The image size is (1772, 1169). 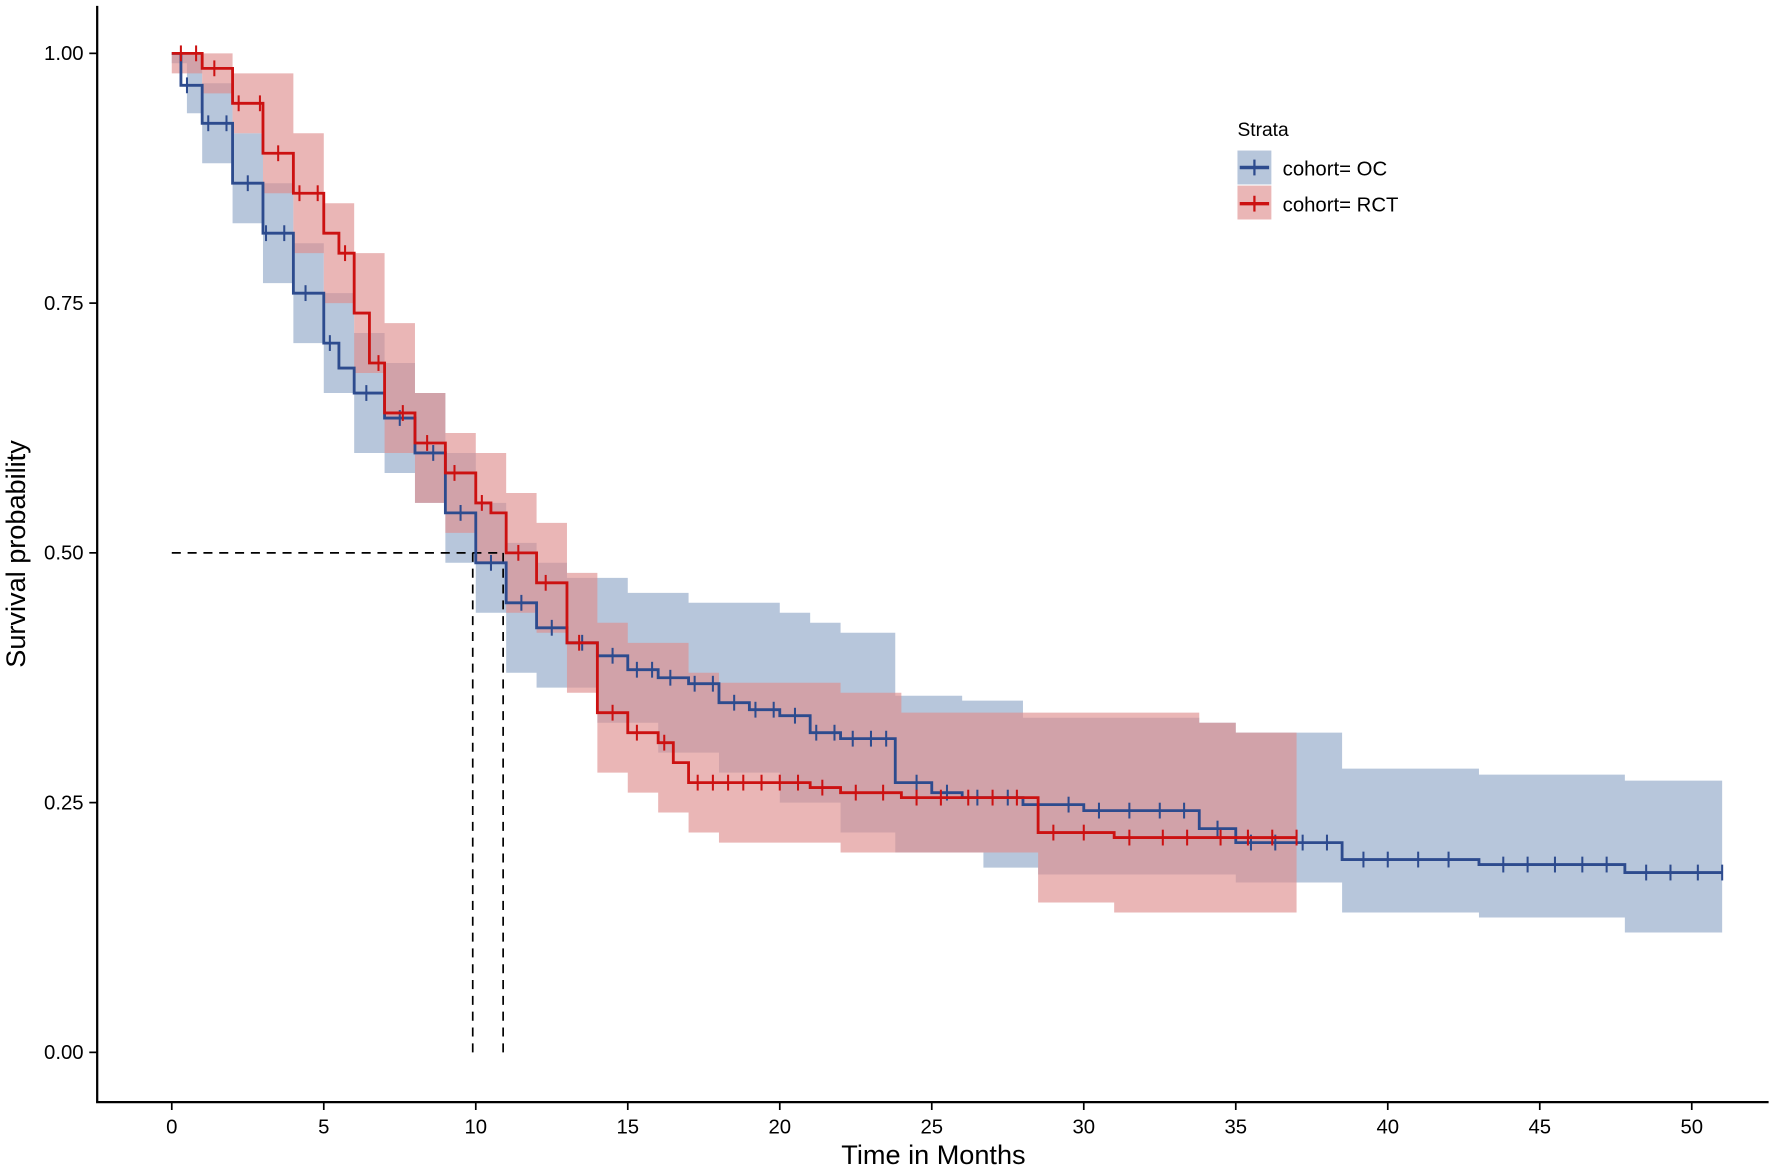 I want to click on y-axis-label: Survival probability, so click(x=15, y=554).